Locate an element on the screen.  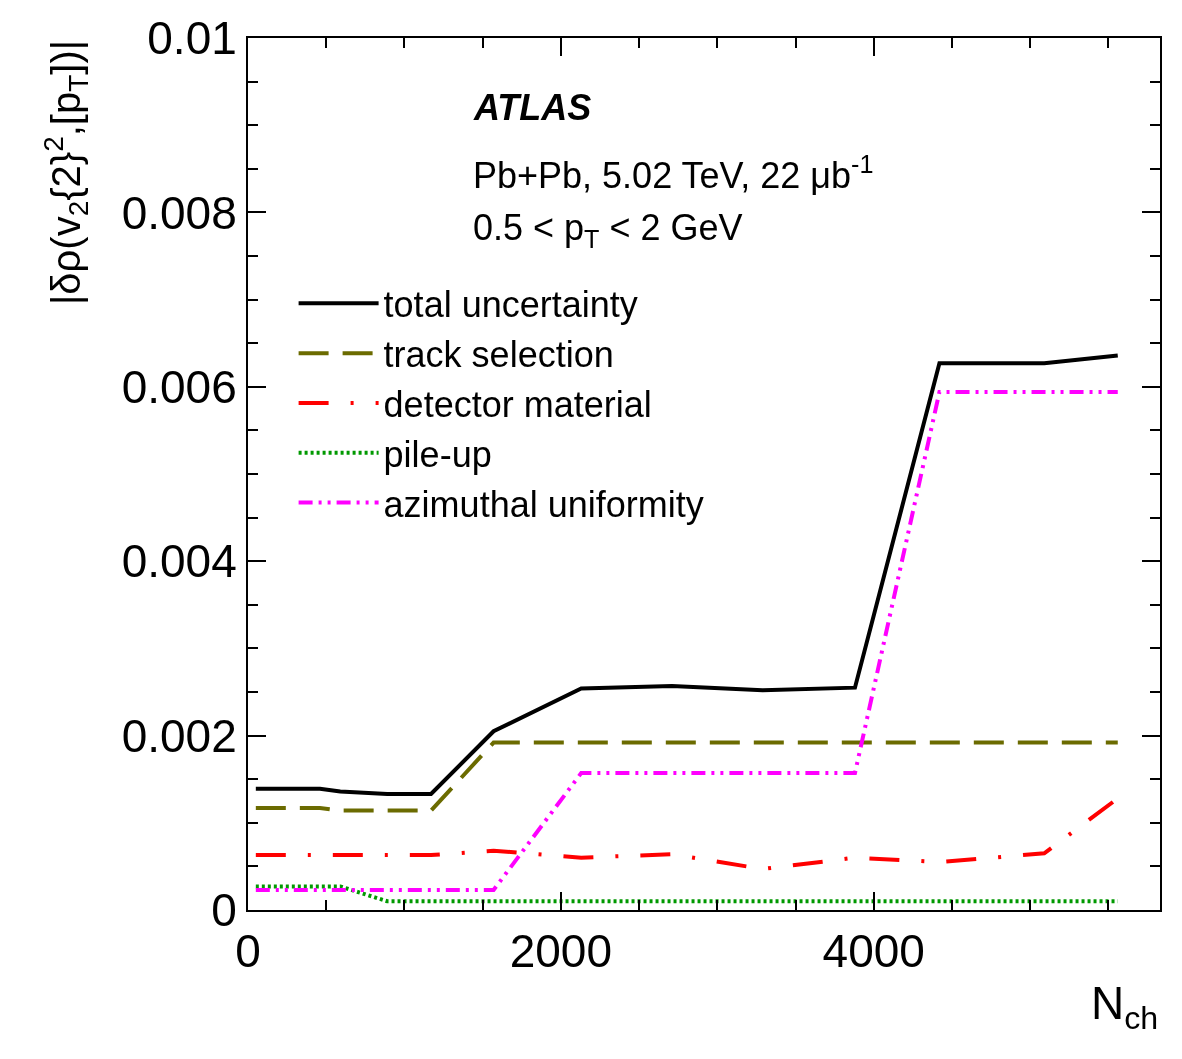
annotation: ATLAS is located at coordinates (532, 107).